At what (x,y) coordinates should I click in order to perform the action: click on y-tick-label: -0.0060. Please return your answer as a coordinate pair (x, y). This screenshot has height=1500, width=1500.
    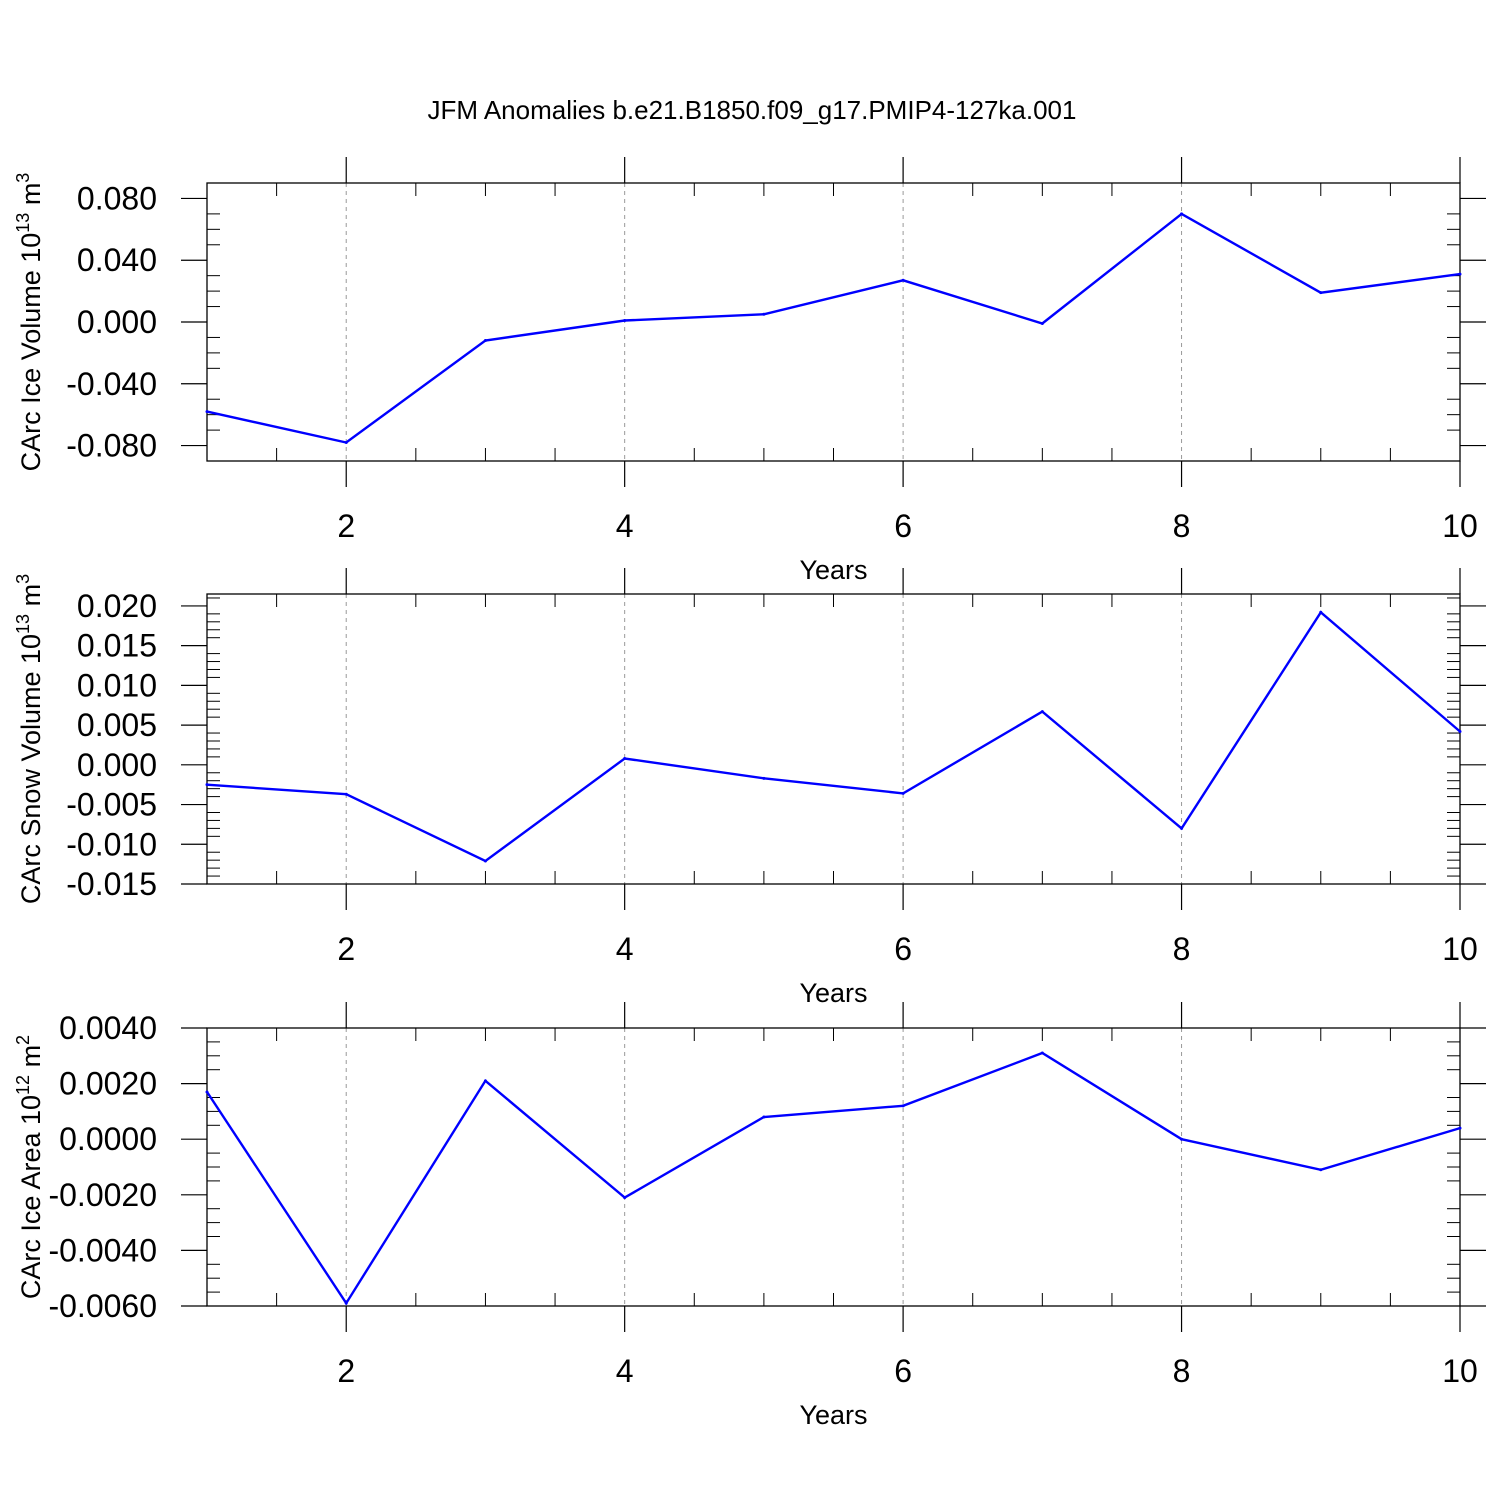
    Looking at the image, I should click on (102, 1306).